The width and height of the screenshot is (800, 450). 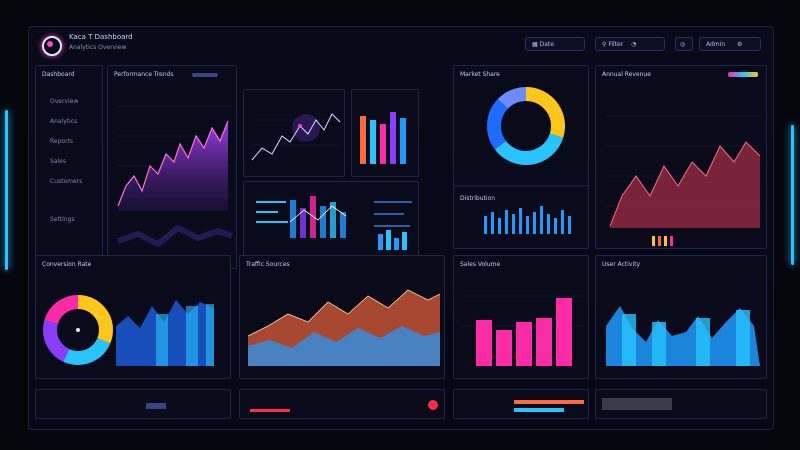 I want to click on settings-icon: ⚙, so click(x=740, y=44).